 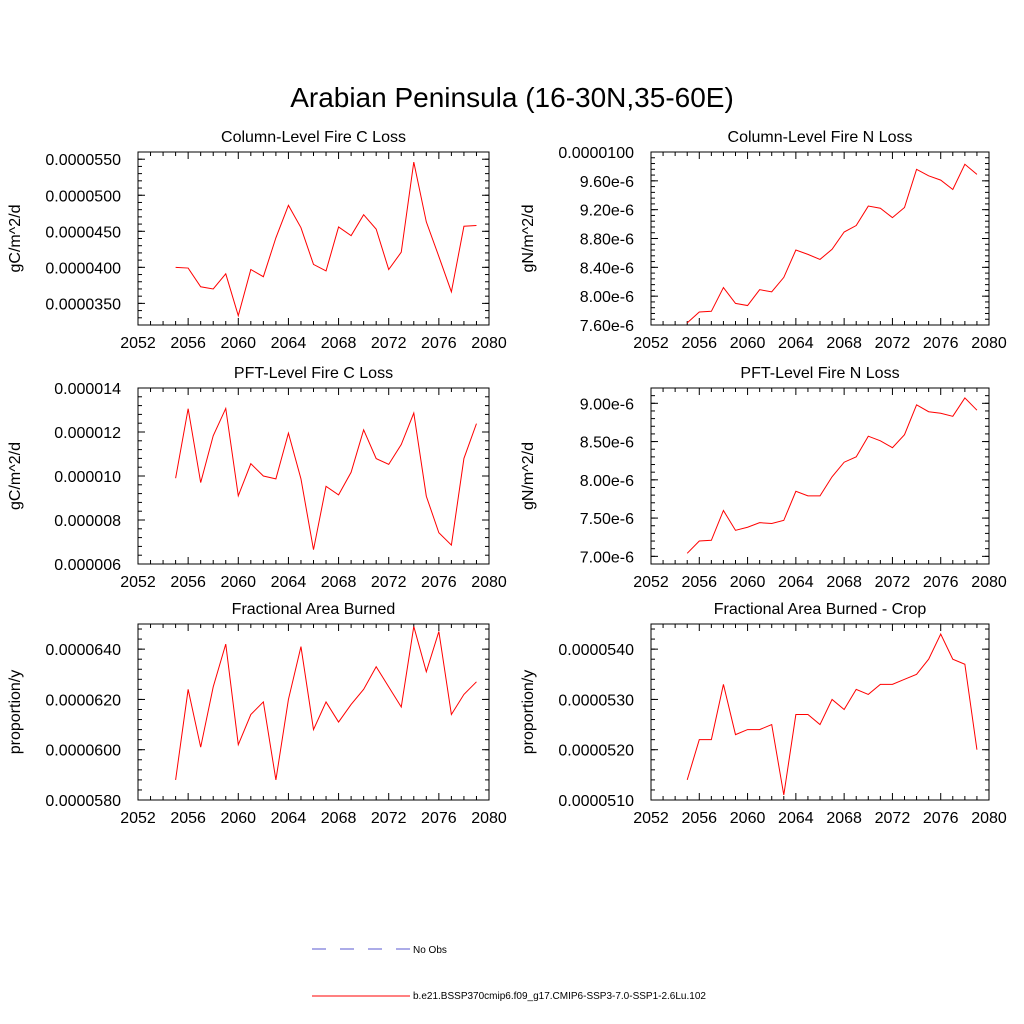 What do you see at coordinates (596, 700) in the screenshot?
I see `y-tick-label: 0.0000530` at bounding box center [596, 700].